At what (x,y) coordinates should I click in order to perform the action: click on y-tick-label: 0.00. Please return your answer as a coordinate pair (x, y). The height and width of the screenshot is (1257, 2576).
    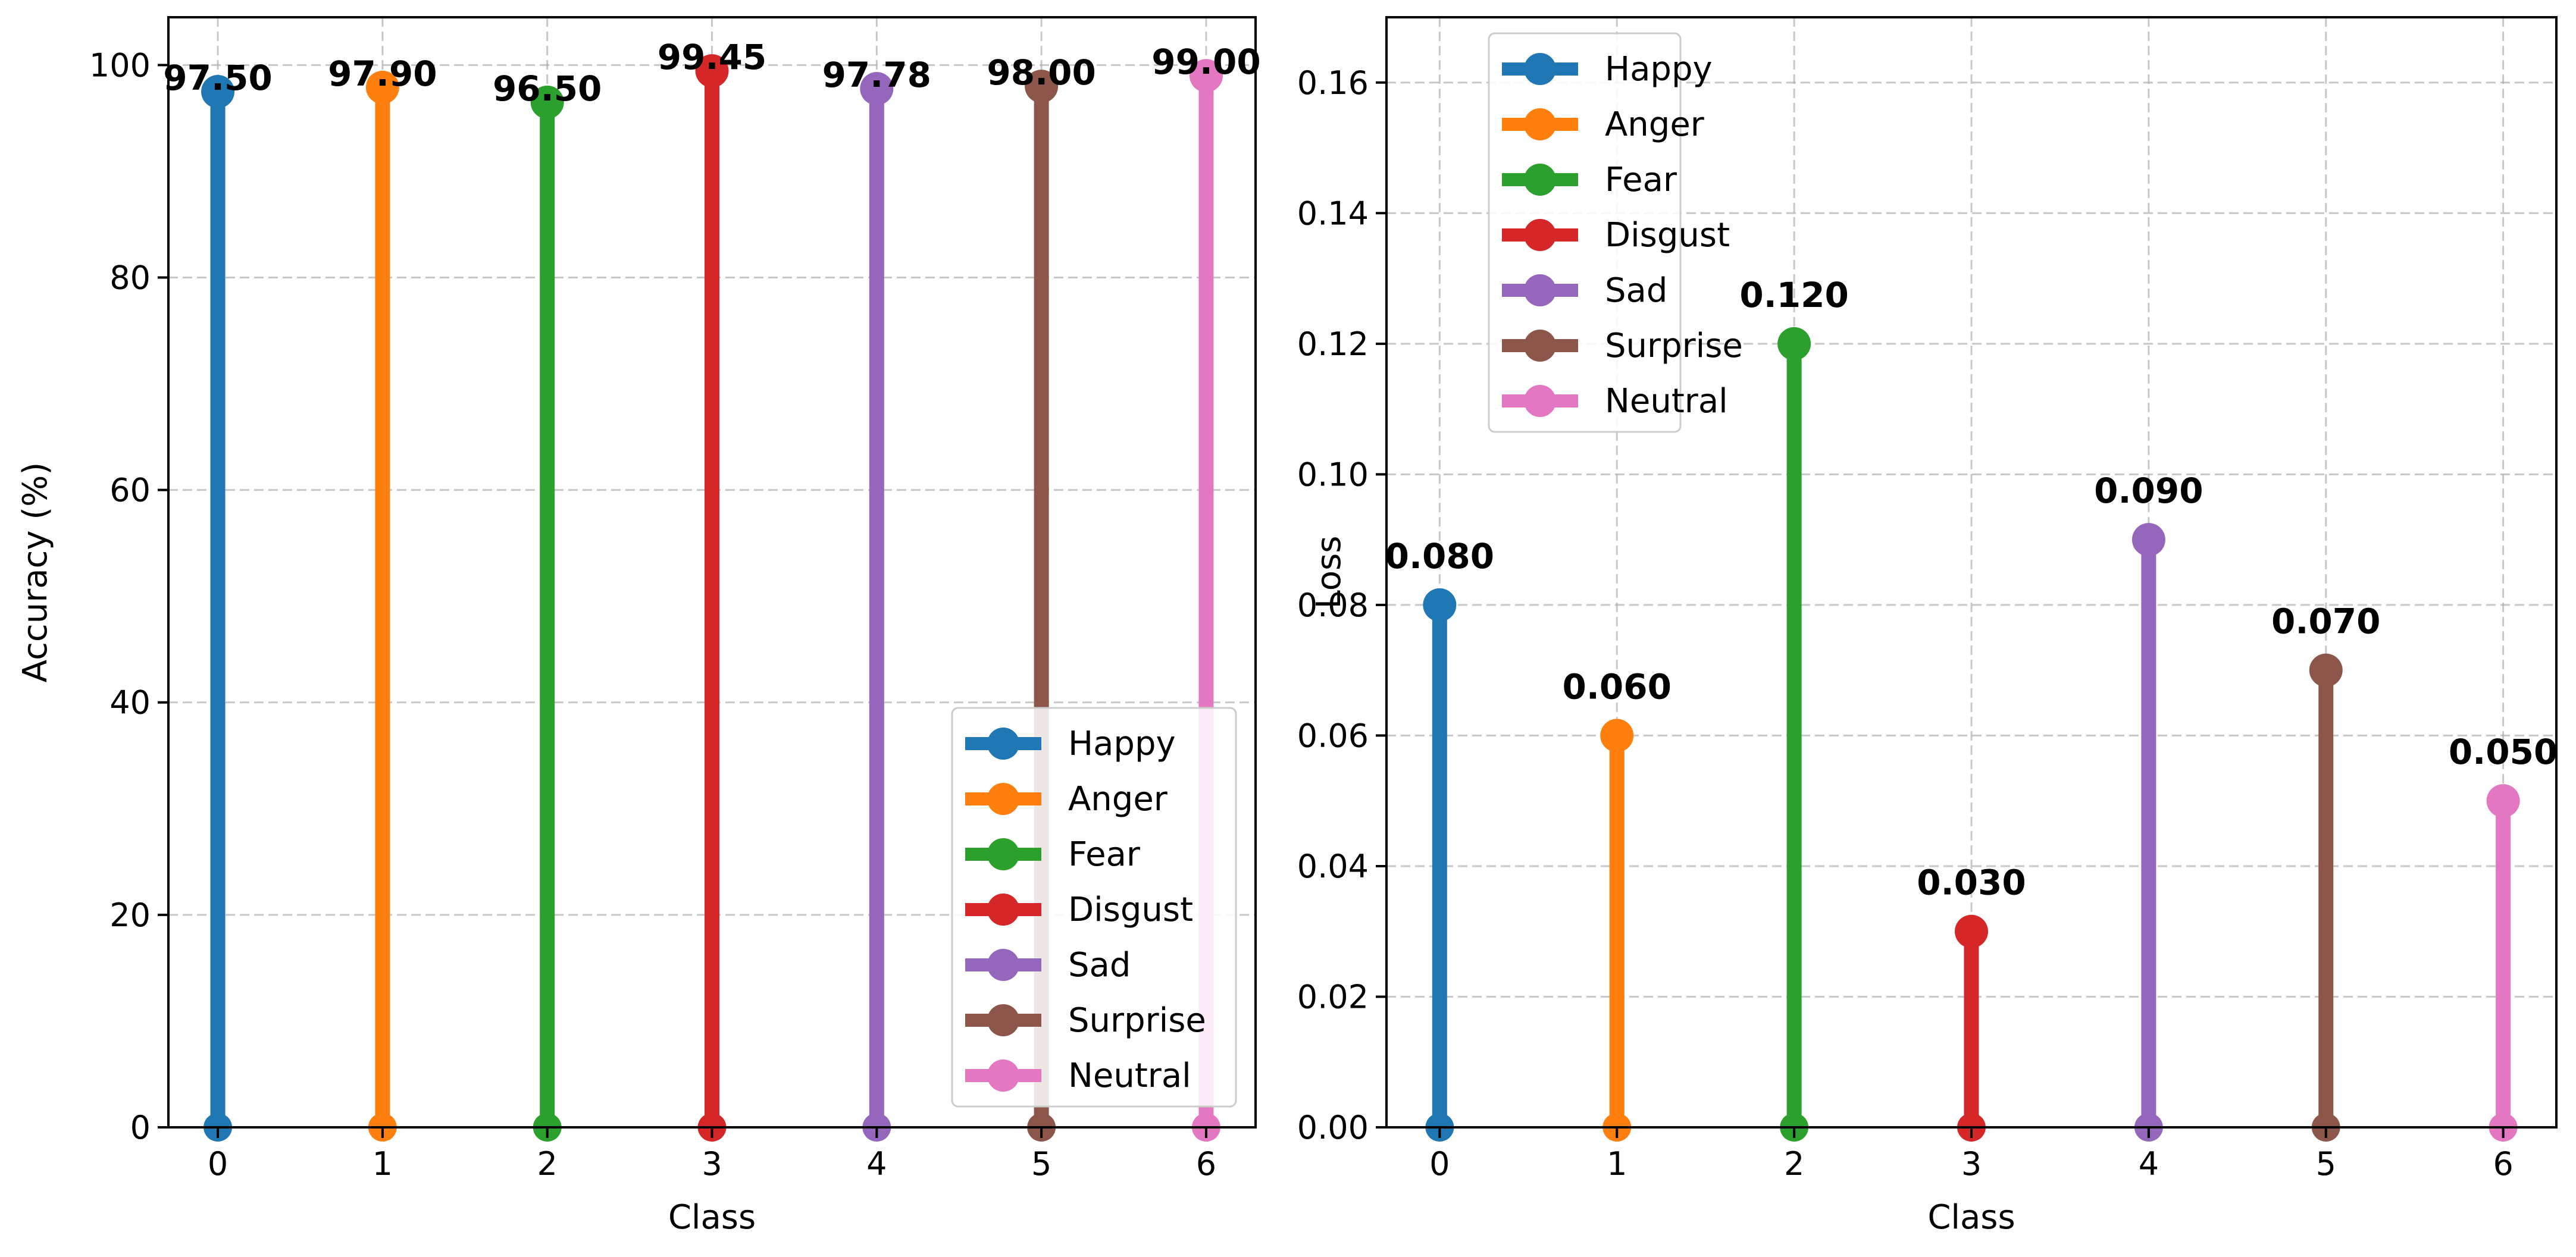
    Looking at the image, I should click on (1333, 1127).